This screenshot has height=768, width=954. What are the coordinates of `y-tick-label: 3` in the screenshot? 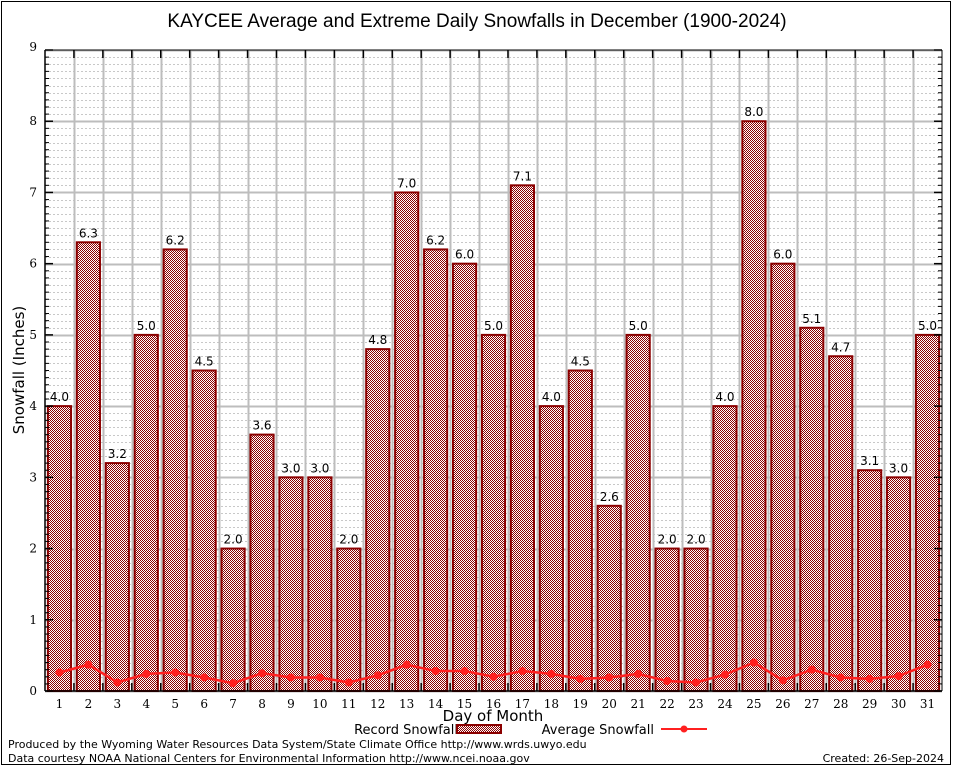 It's located at (33, 477).